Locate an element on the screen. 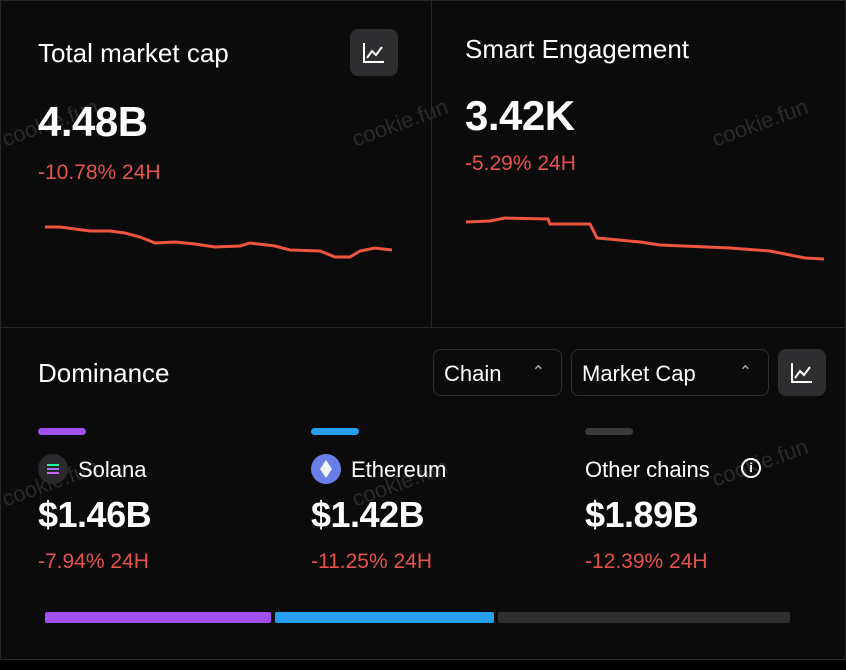  metric-change: -10.78% 24H is located at coordinates (99, 172).